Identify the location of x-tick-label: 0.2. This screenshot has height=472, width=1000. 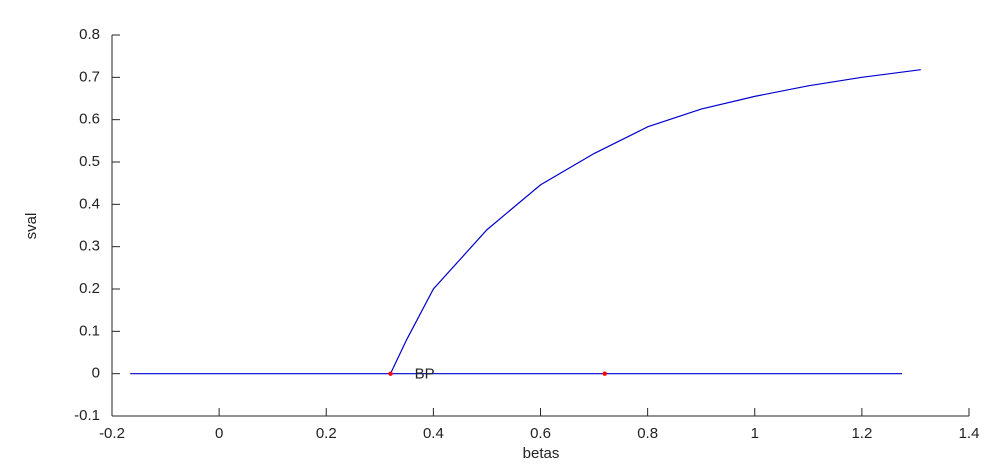
(326, 433).